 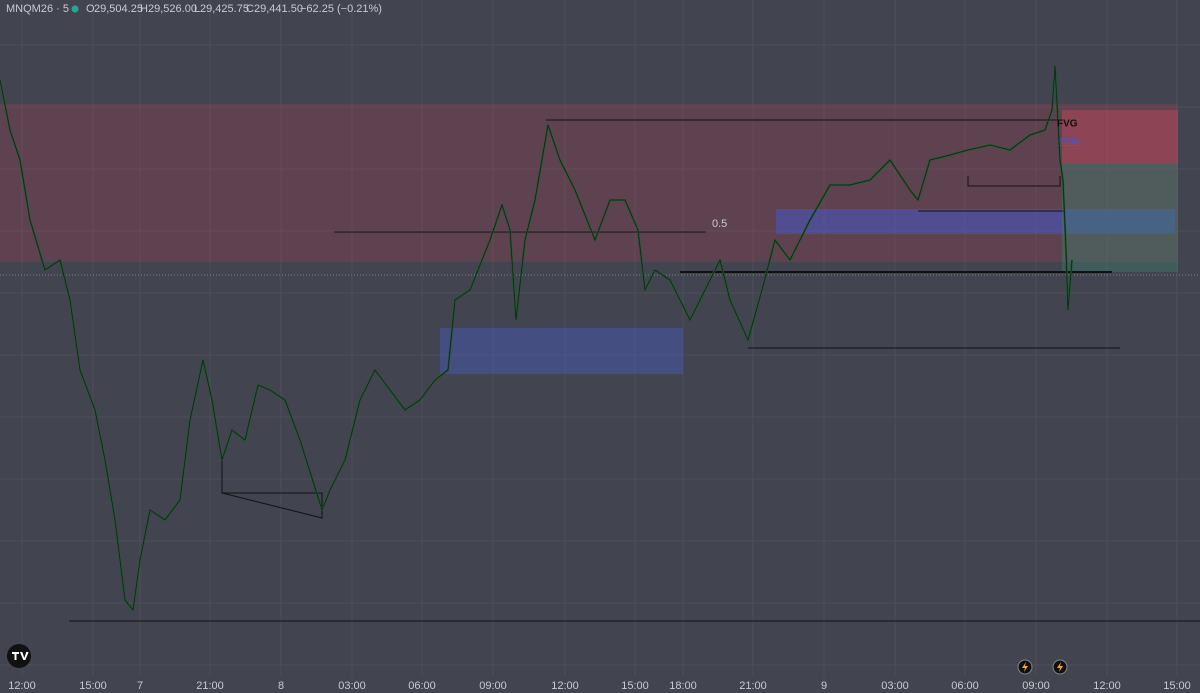 I want to click on target-box, so click(x=1120, y=218).